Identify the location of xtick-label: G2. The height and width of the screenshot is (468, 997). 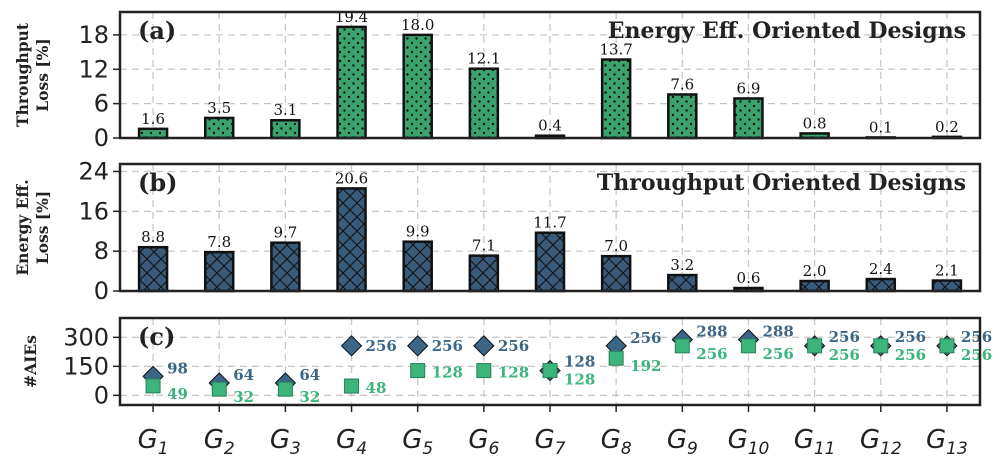
(219, 442).